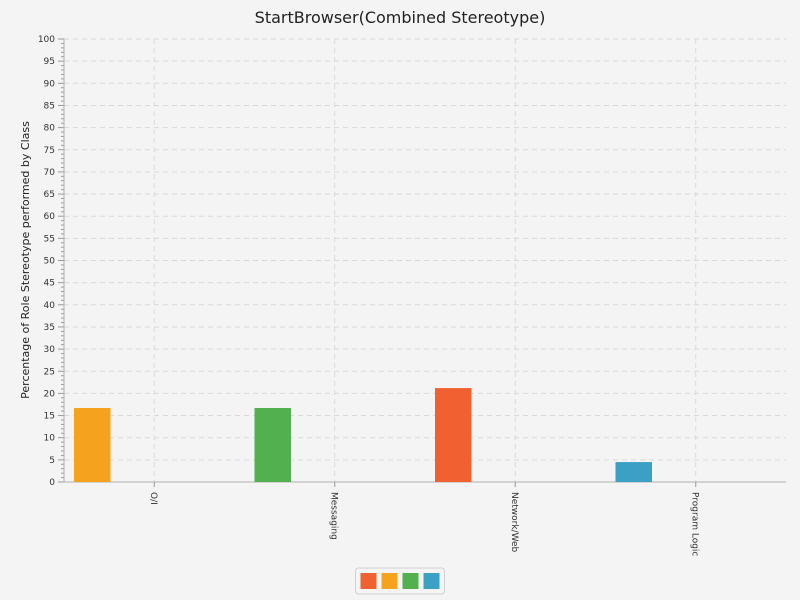 The height and width of the screenshot is (600, 800). What do you see at coordinates (49, 195) in the screenshot?
I see `y-tick-label: 65` at bounding box center [49, 195].